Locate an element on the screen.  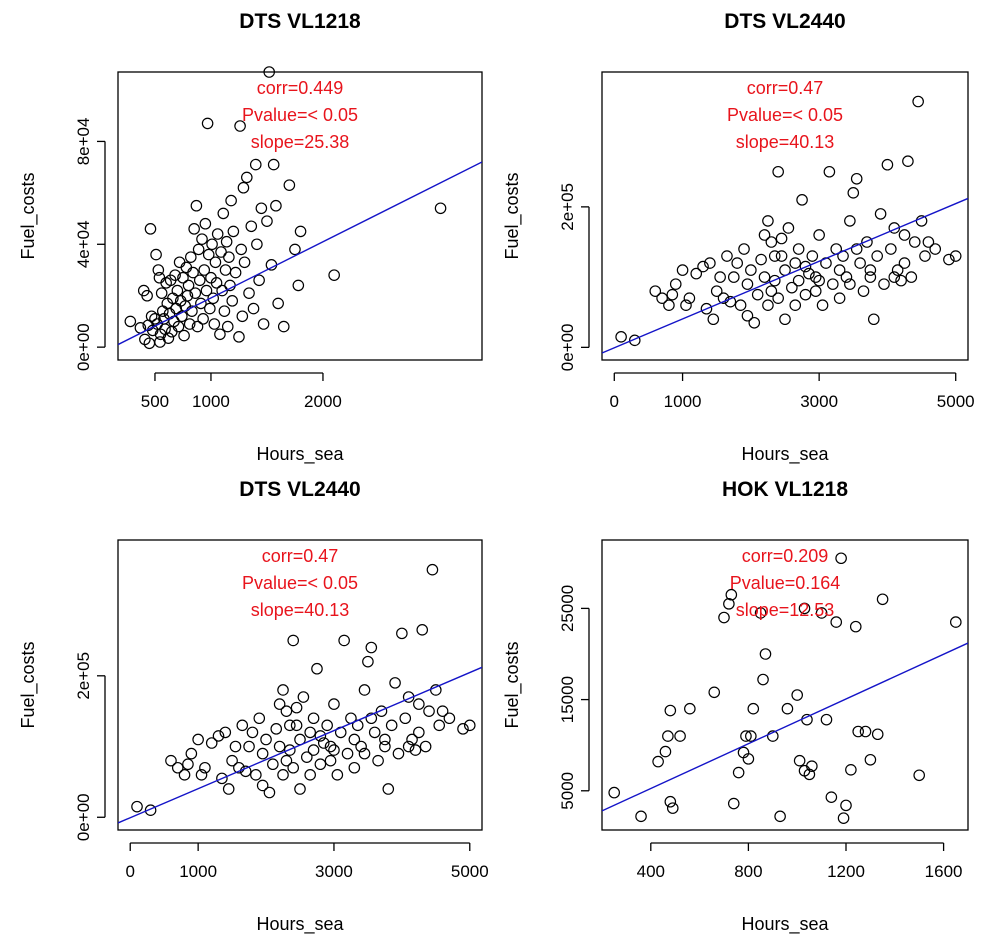
data-points is located at coordinates (303, 689).